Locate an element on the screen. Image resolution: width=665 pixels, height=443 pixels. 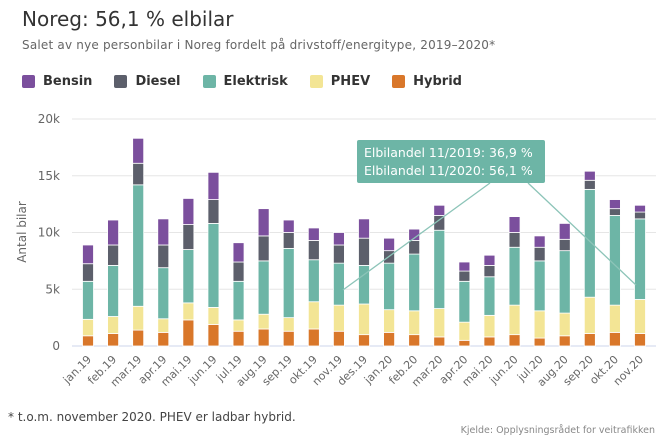
bar-elektrisk-mai.20 is located at coordinates (489, 296).